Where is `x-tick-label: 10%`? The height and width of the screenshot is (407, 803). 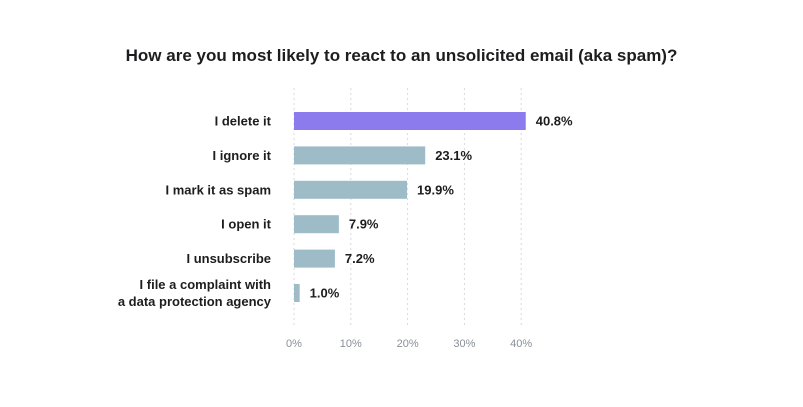 x-tick-label: 10% is located at coordinates (351, 344).